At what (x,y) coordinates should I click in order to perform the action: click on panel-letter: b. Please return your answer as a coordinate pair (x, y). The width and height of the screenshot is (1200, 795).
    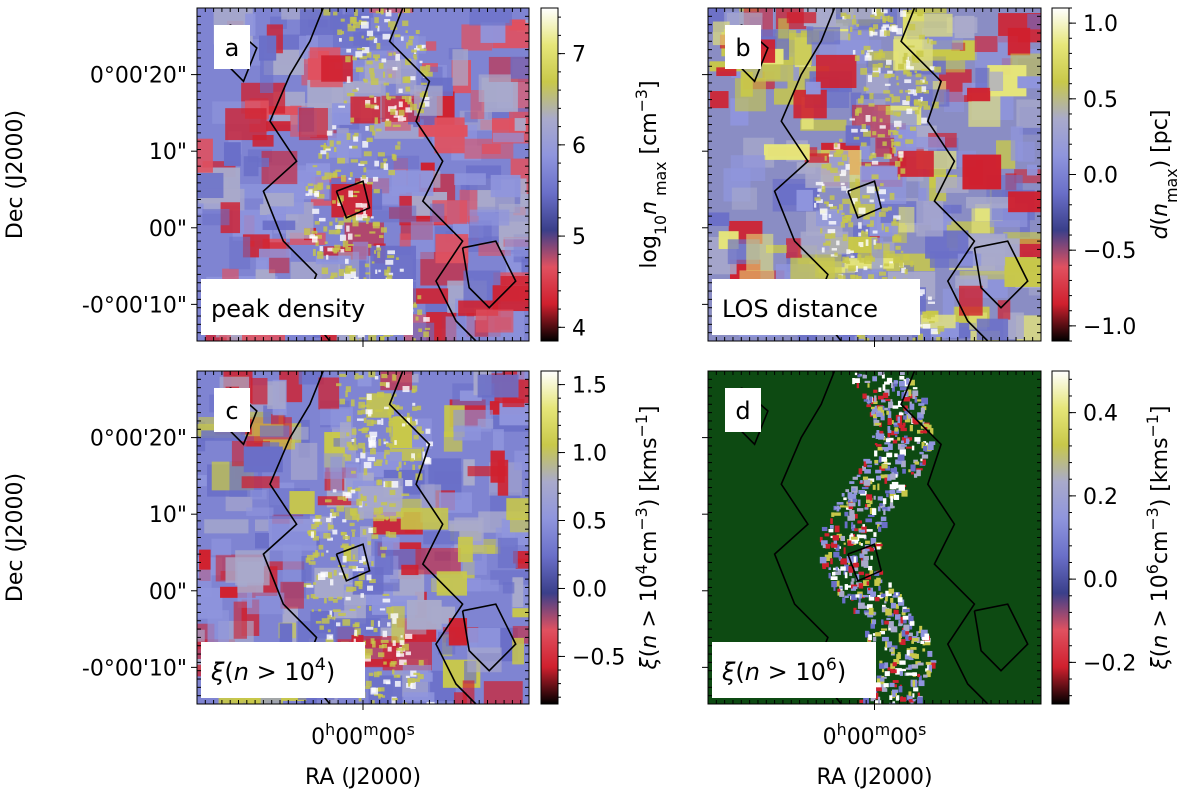
    Looking at the image, I should click on (742, 48).